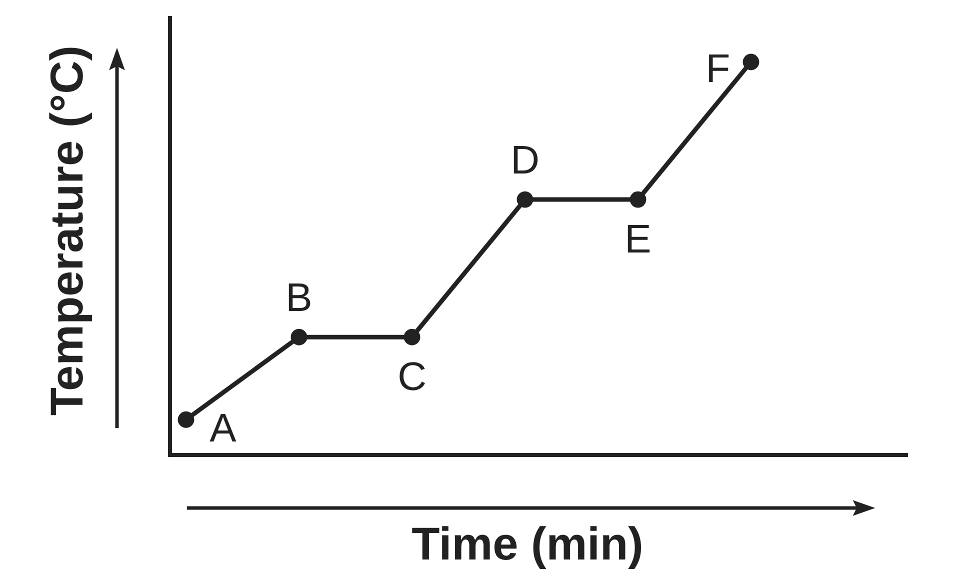 This screenshot has height=586, width=962. I want to click on x-axis-title: Time (min), so click(528, 544).